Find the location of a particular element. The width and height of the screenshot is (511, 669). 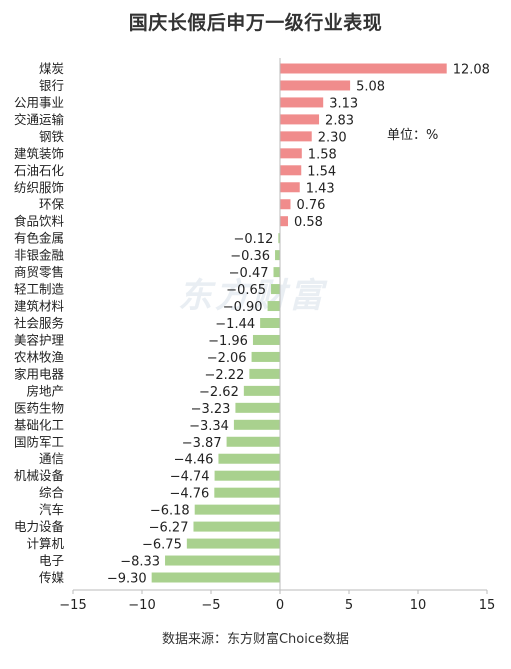

unit-label: 单位：% is located at coordinates (413, 135).